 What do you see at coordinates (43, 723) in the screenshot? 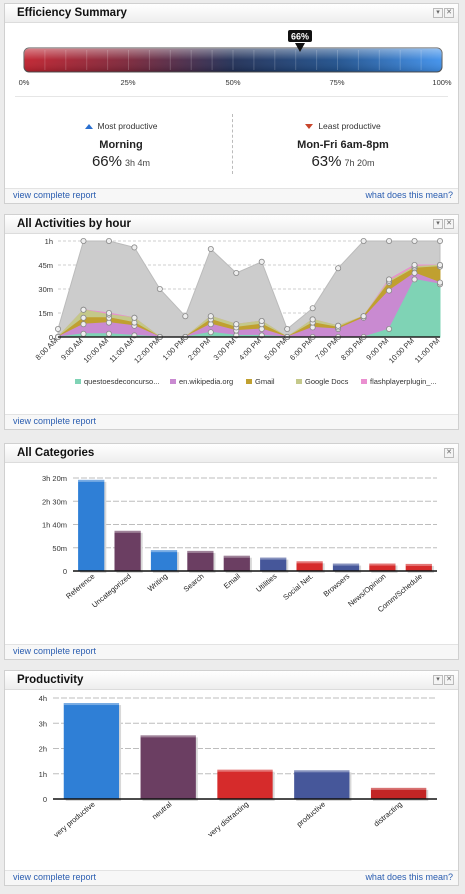
I see `y-tick-label: 3h` at bounding box center [43, 723].